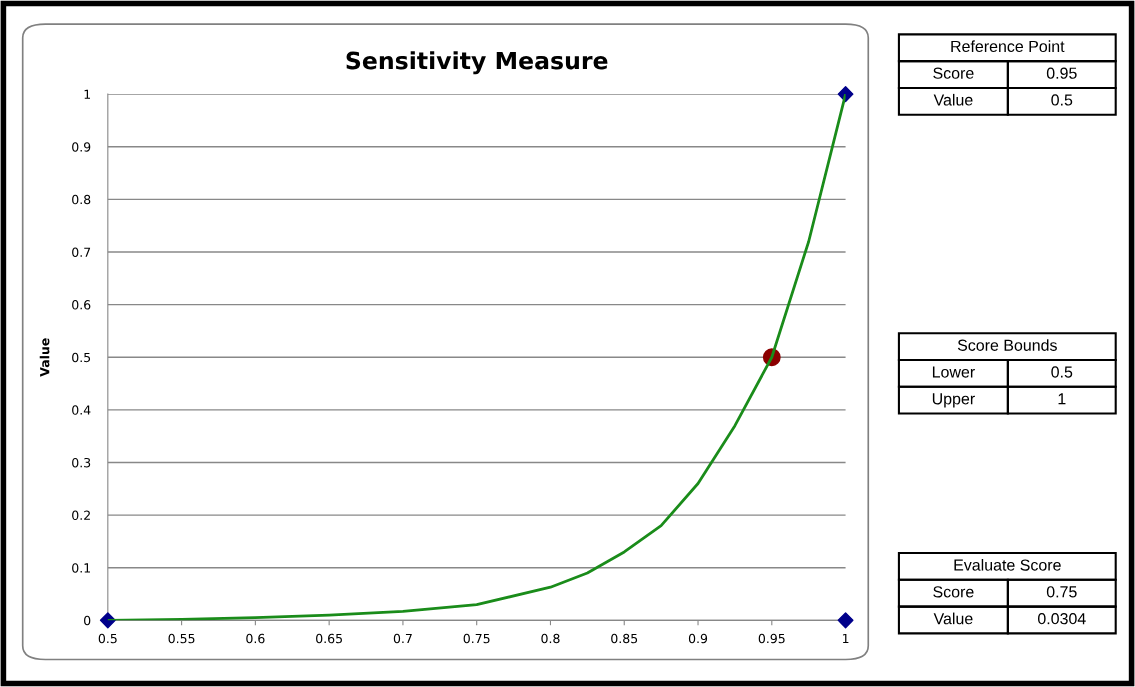 The image size is (1135, 687). I want to click on text: Score Bounds, so click(1007, 345).